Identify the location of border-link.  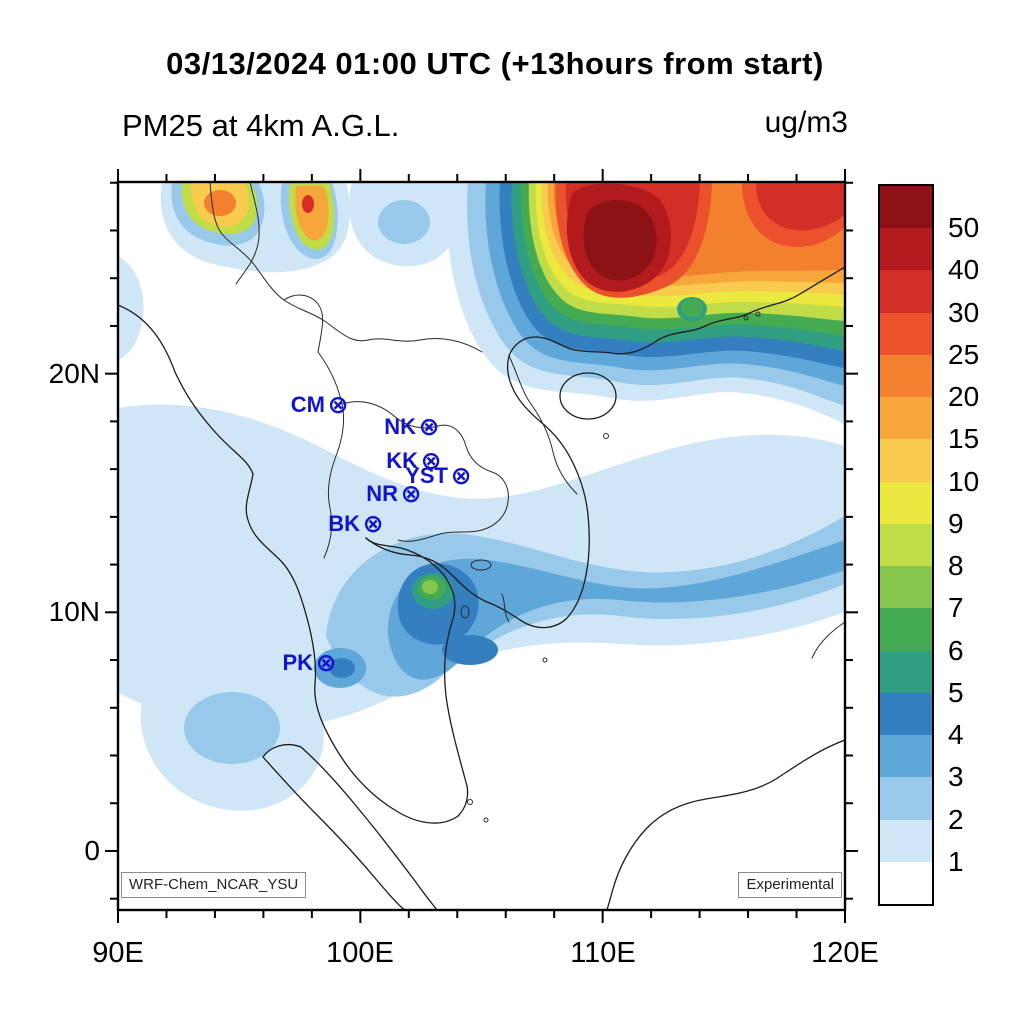
(303, 323).